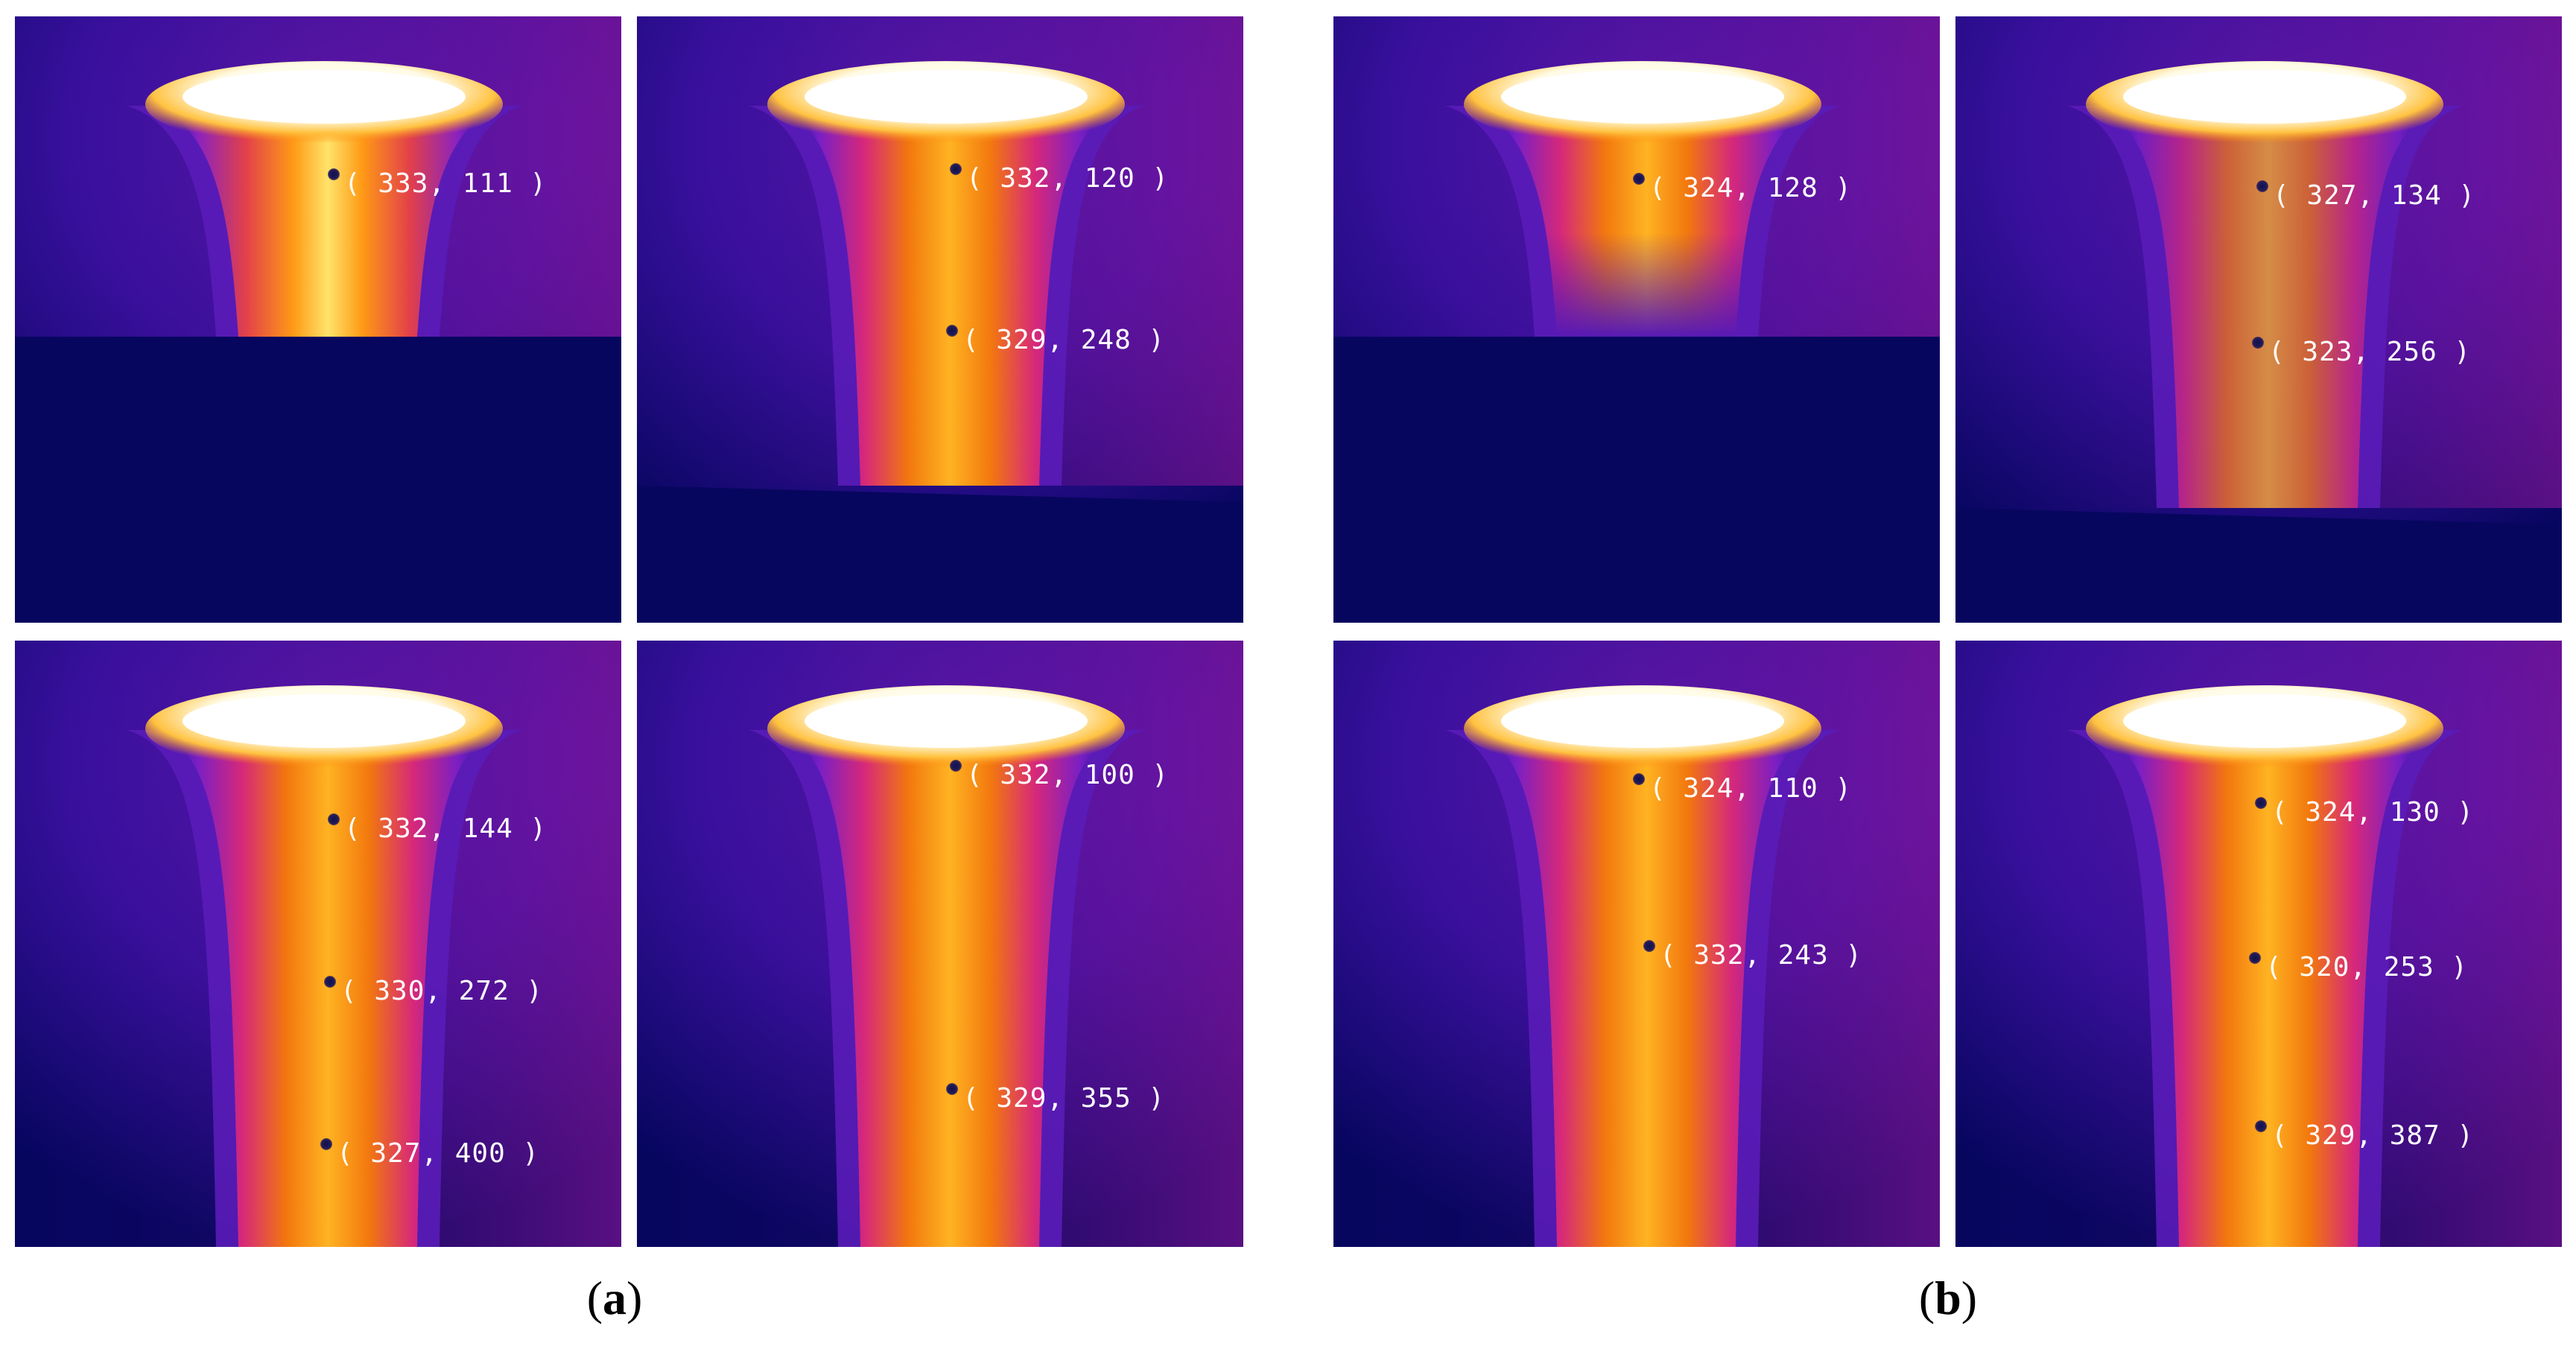 This screenshot has height=1346, width=2576. What do you see at coordinates (1068, 178) in the screenshot?
I see `coordinate-label: ( 332, 120 )` at bounding box center [1068, 178].